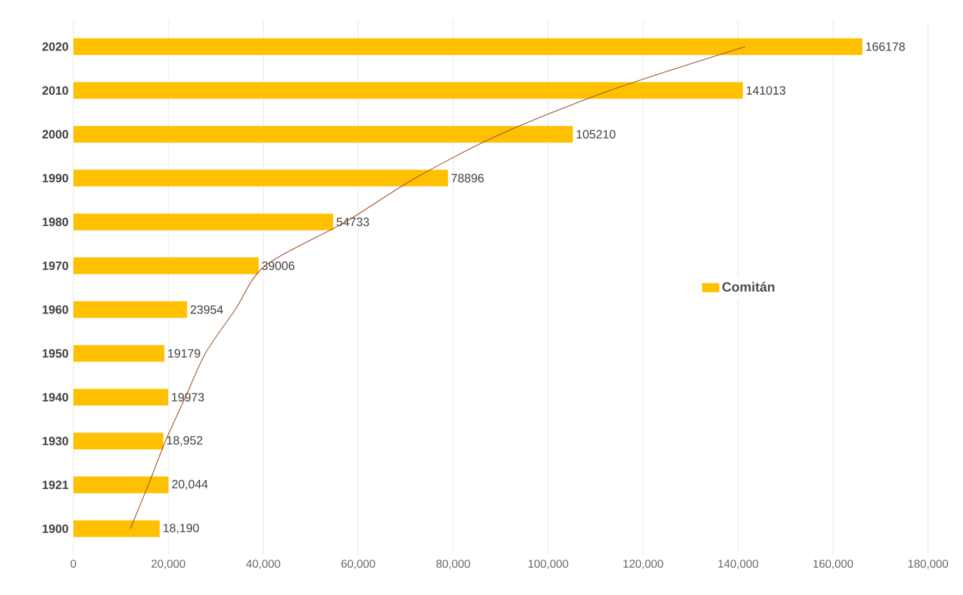 This screenshot has height=595, width=963. I want to click on y-tick-label: 1970, so click(55, 265).